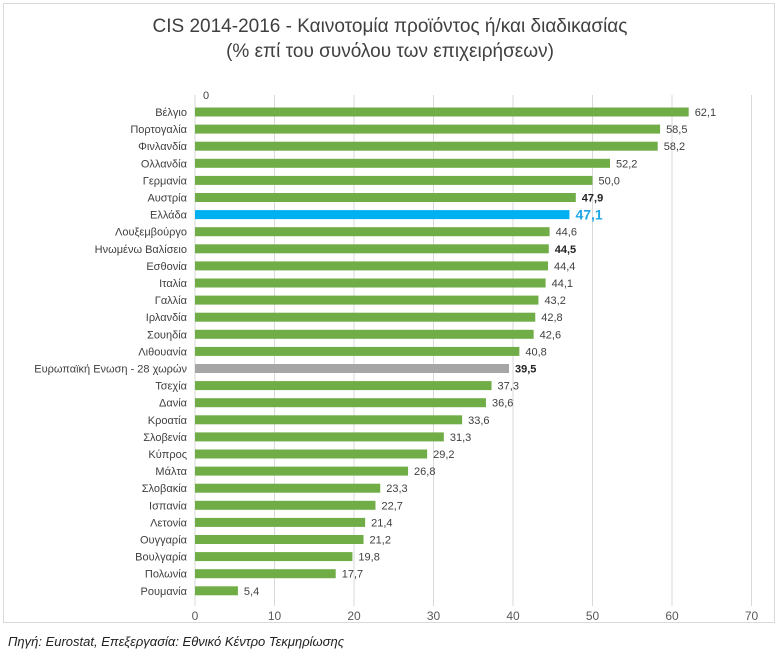 The width and height of the screenshot is (780, 656). What do you see at coordinates (502, 404) in the screenshot?
I see `value-label: 36,6` at bounding box center [502, 404].